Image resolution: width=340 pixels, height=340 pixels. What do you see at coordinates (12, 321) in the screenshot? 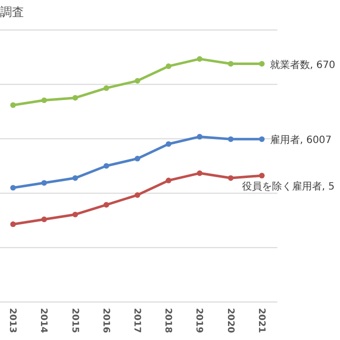
I see `x-tick-label: 2013` at bounding box center [12, 321].